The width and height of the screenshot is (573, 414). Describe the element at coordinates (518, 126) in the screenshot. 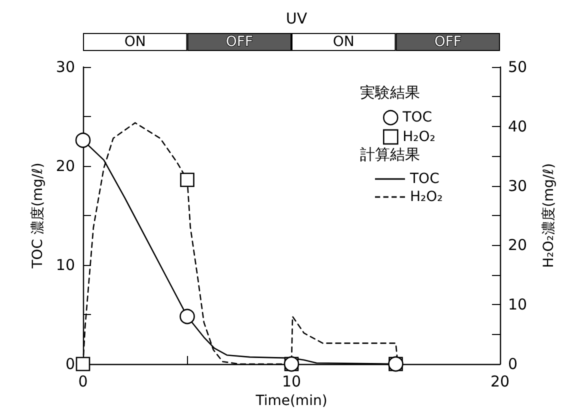

I see `y2-tick-label: 40` at that location.